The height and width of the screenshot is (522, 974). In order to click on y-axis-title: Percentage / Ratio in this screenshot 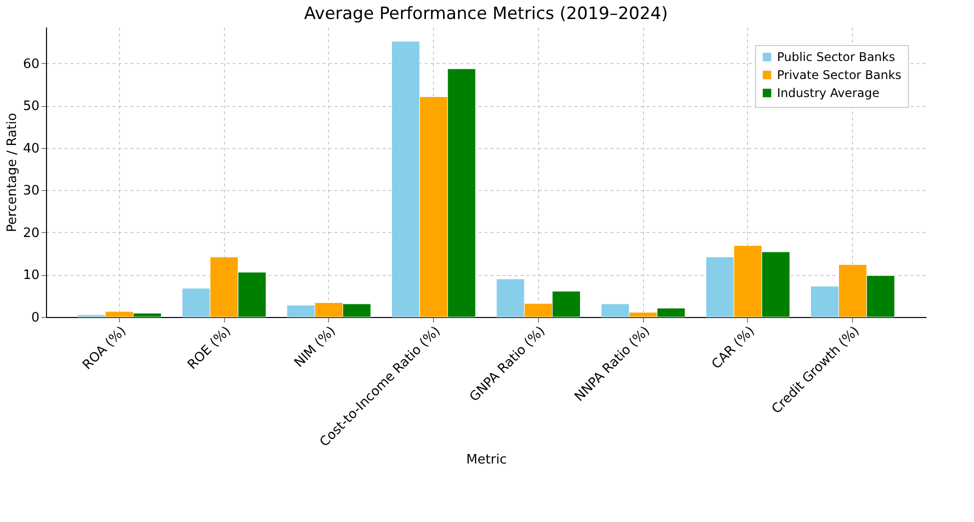, I will do `click(12, 172)`.